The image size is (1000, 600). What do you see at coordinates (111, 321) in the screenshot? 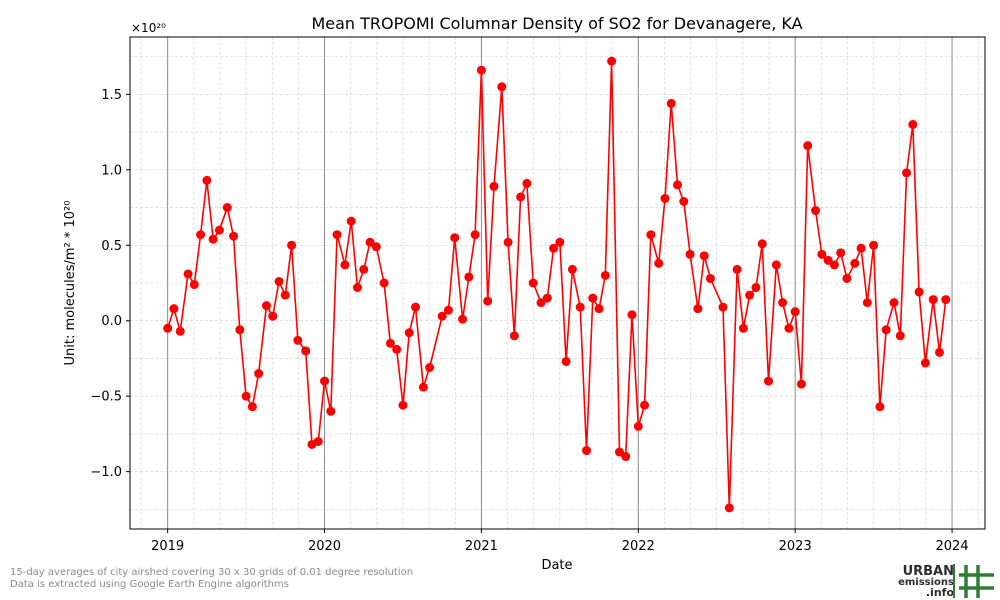
I see `y-tick-label: 0.0` at bounding box center [111, 321].